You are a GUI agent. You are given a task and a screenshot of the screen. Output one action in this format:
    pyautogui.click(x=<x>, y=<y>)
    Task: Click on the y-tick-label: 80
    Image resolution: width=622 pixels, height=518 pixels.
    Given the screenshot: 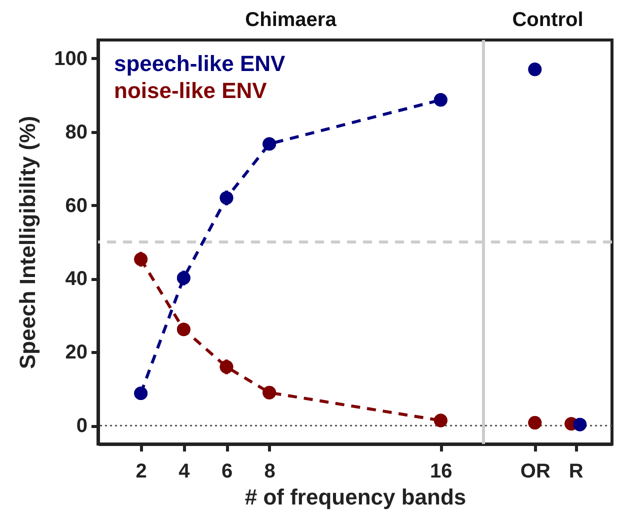 What is the action you would take?
    pyautogui.click(x=76, y=132)
    